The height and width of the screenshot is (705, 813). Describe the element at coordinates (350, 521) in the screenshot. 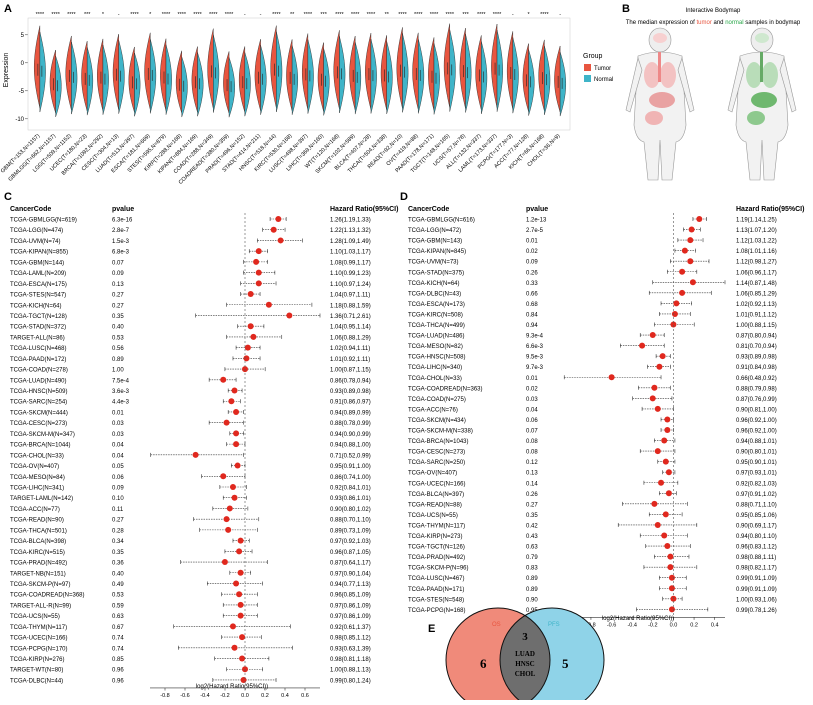

I see `hazard-ratio: 0.88(0.70,1.10)` at that location.